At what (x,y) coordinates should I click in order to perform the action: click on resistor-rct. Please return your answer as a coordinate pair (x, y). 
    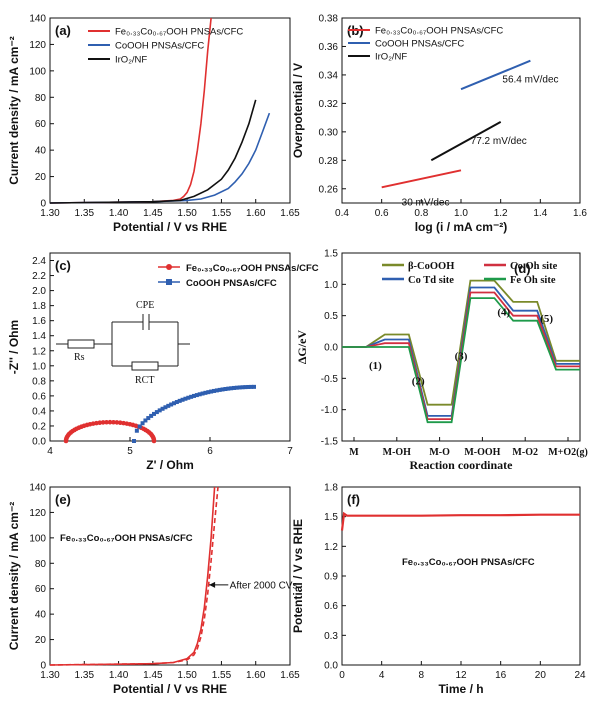
    Looking at the image, I should click on (145, 366).